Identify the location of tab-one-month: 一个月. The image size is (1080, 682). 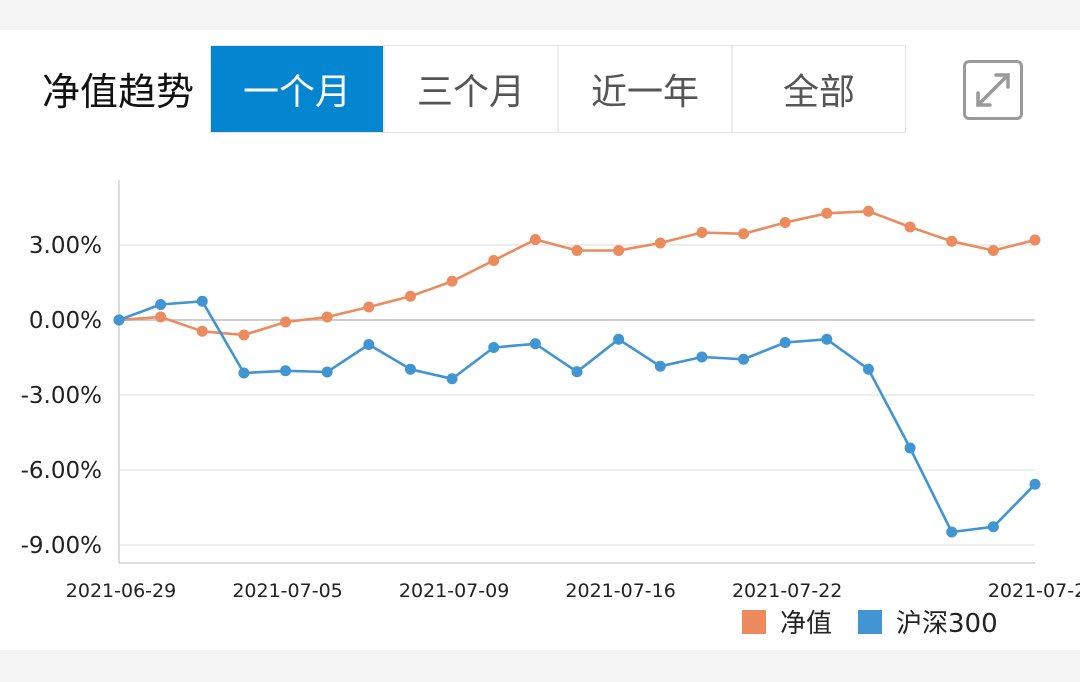
(298, 89).